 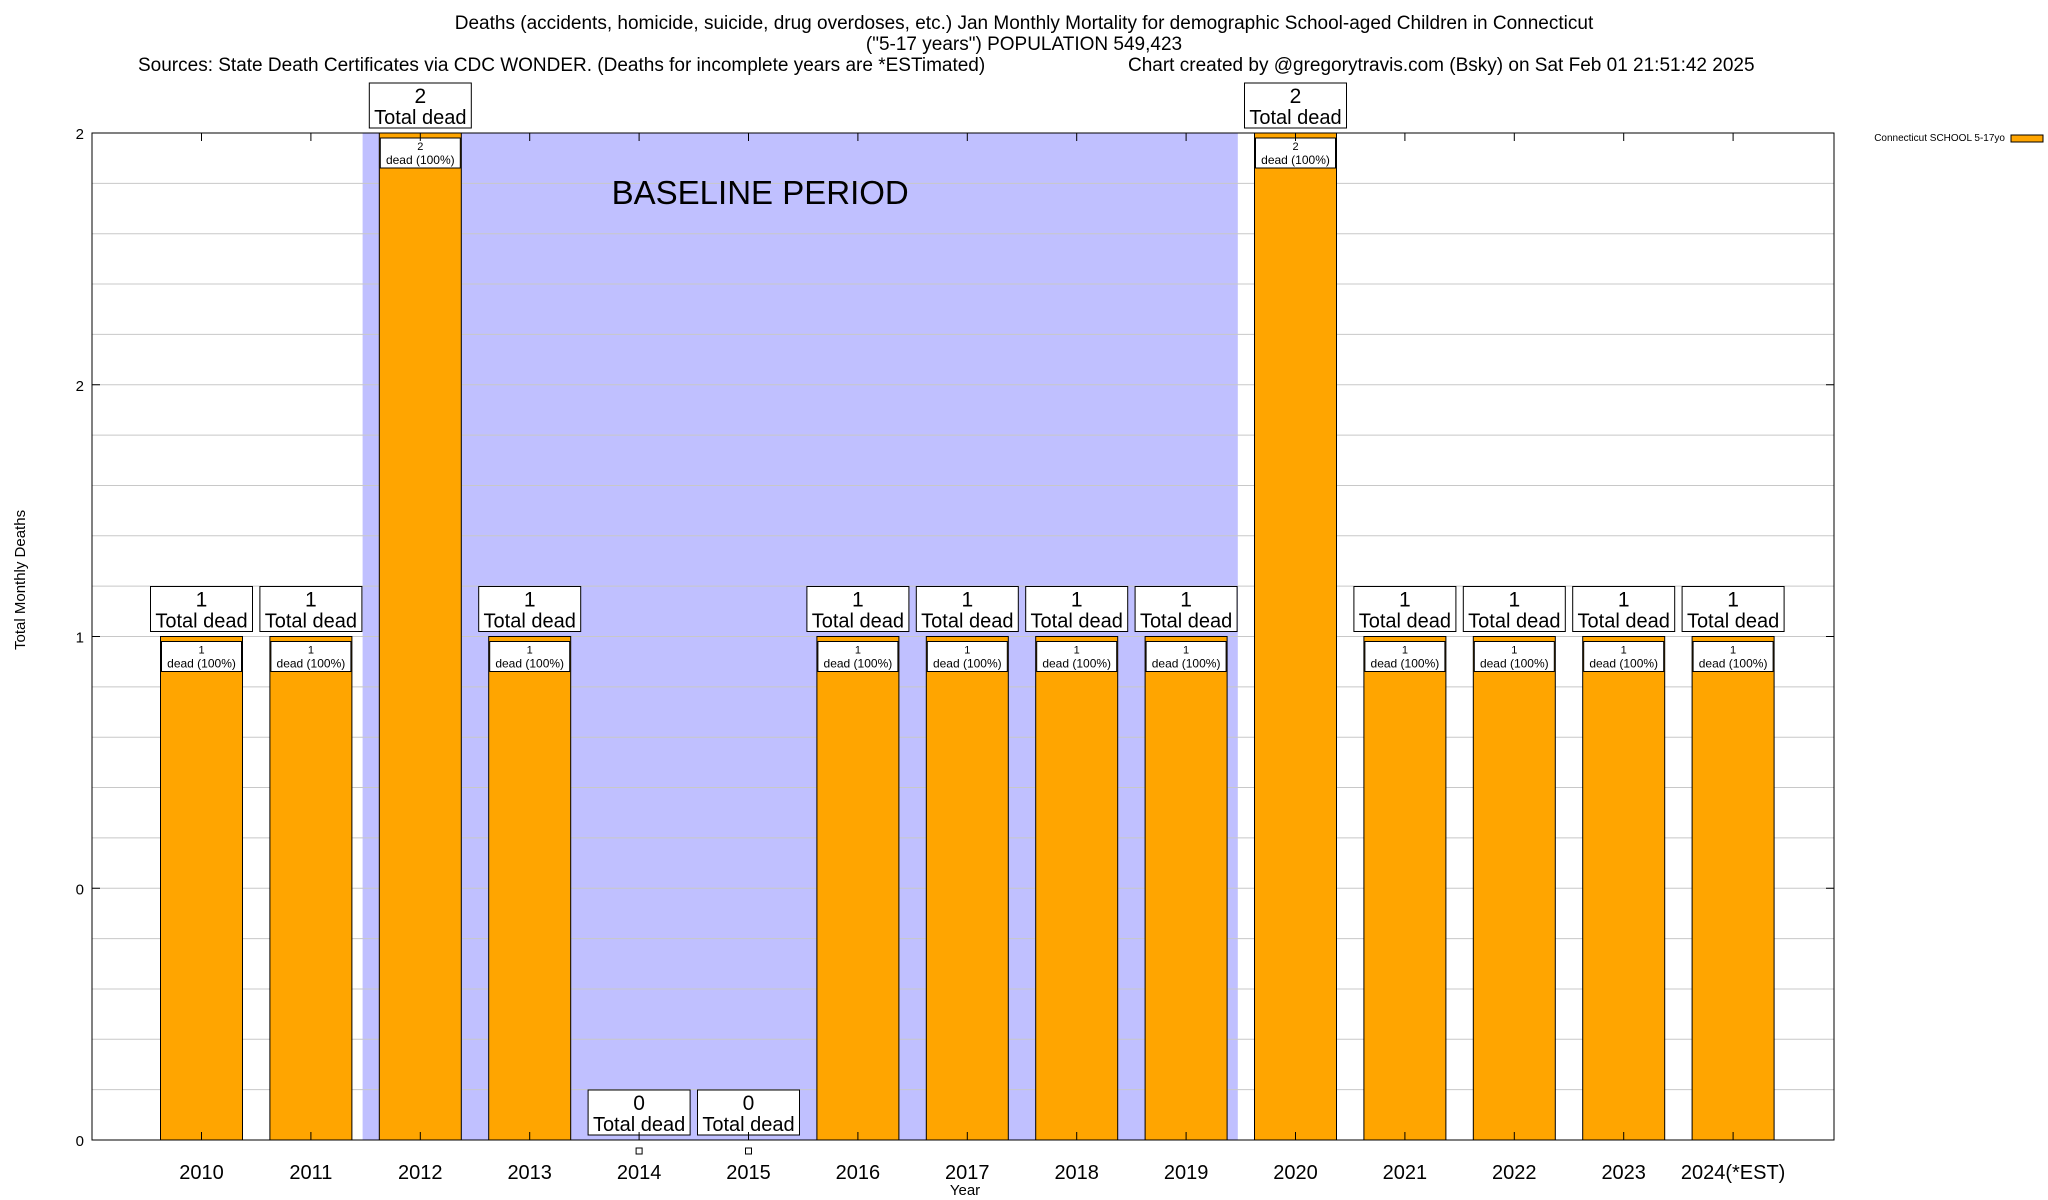 I want to click on chart-title-line-2: ("5-17 years") POPULATION 549,423, so click(x=1024, y=44).